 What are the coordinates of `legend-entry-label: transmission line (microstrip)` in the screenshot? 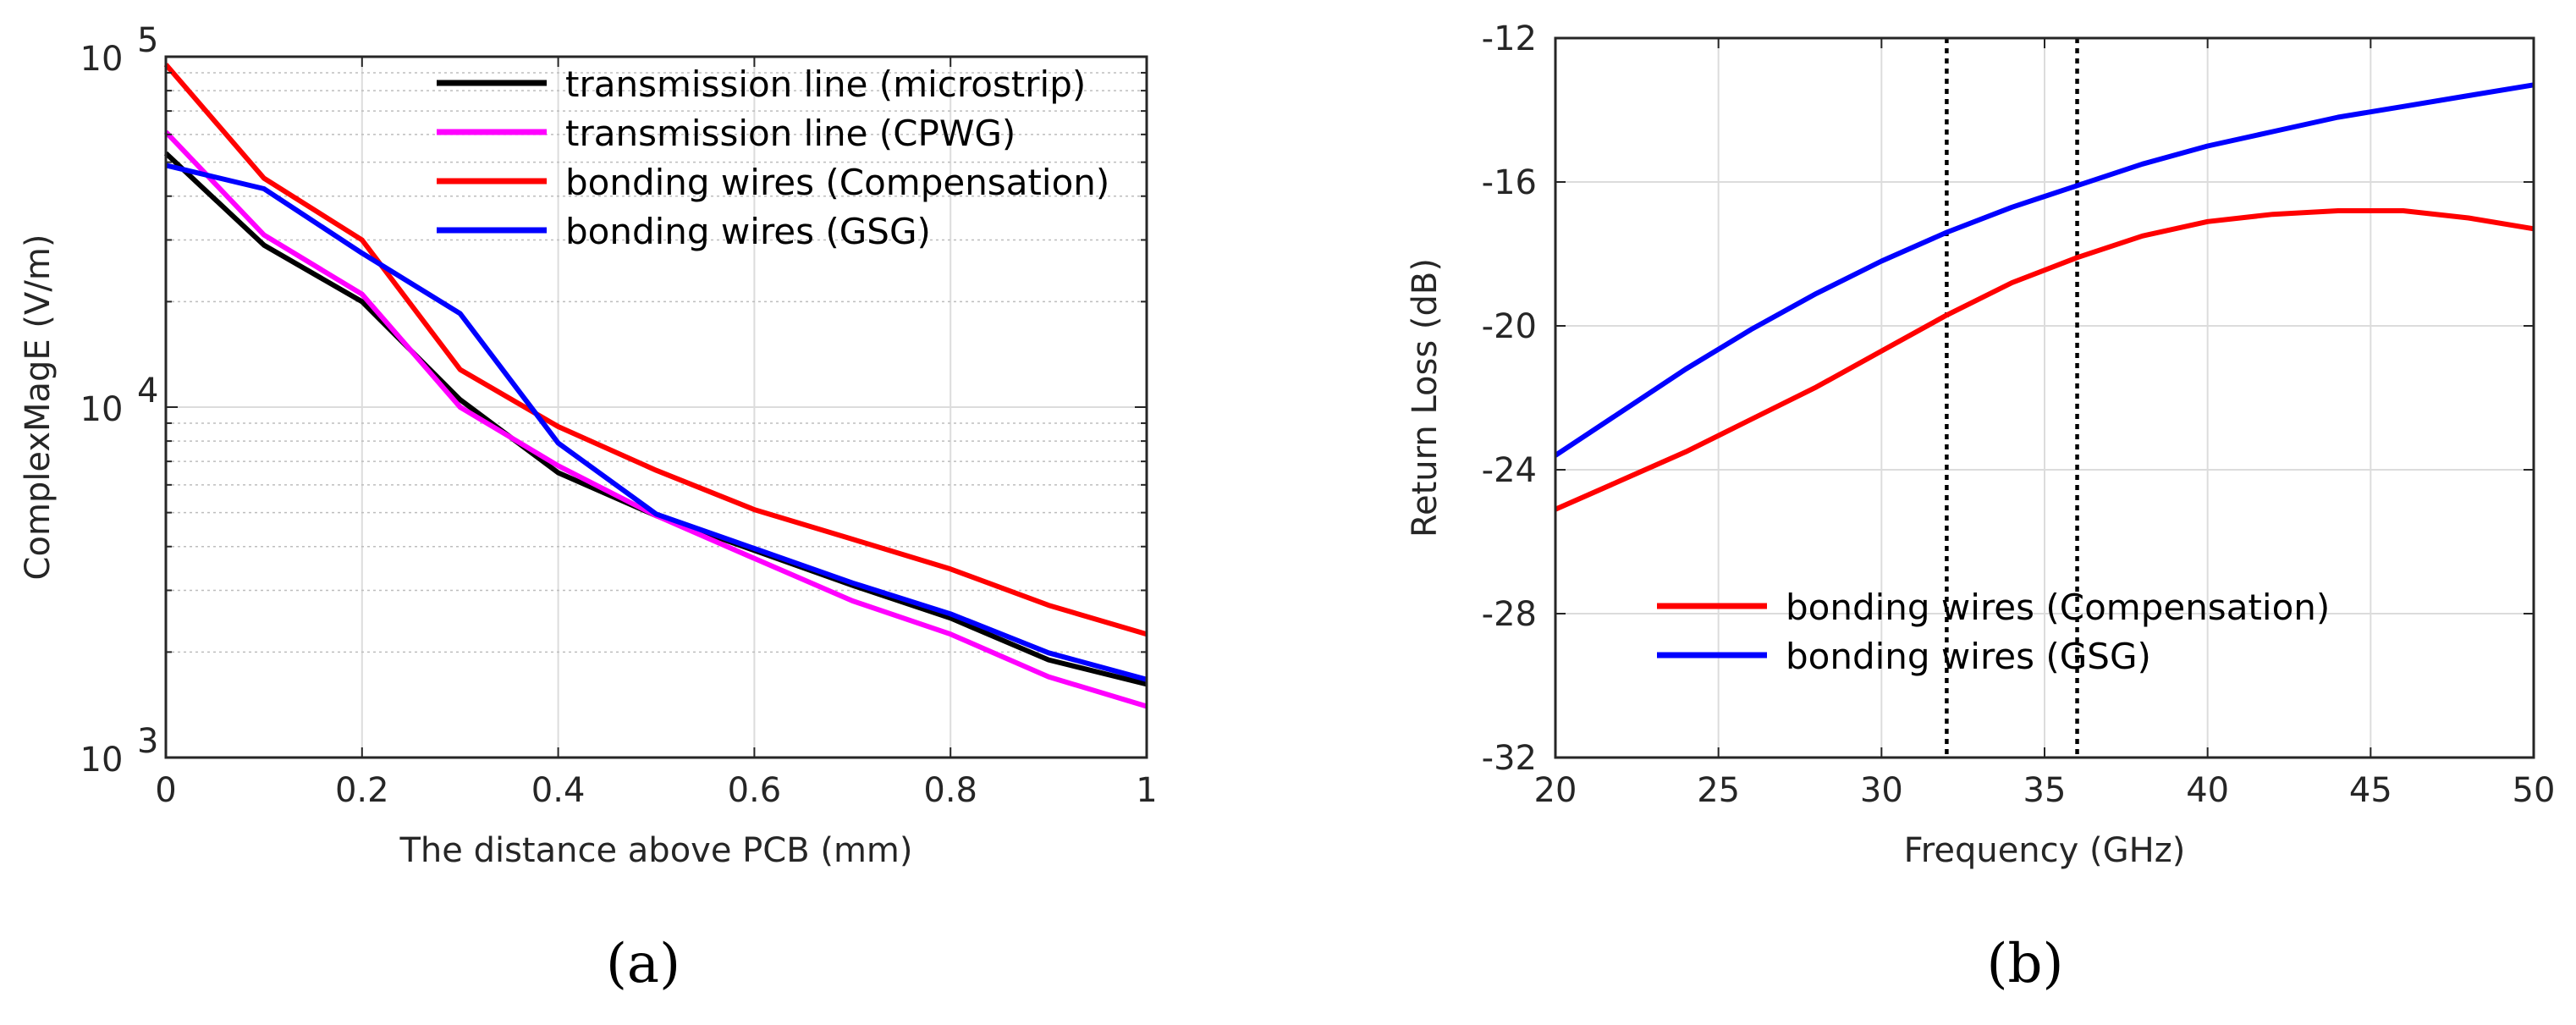 It's located at (825, 84).